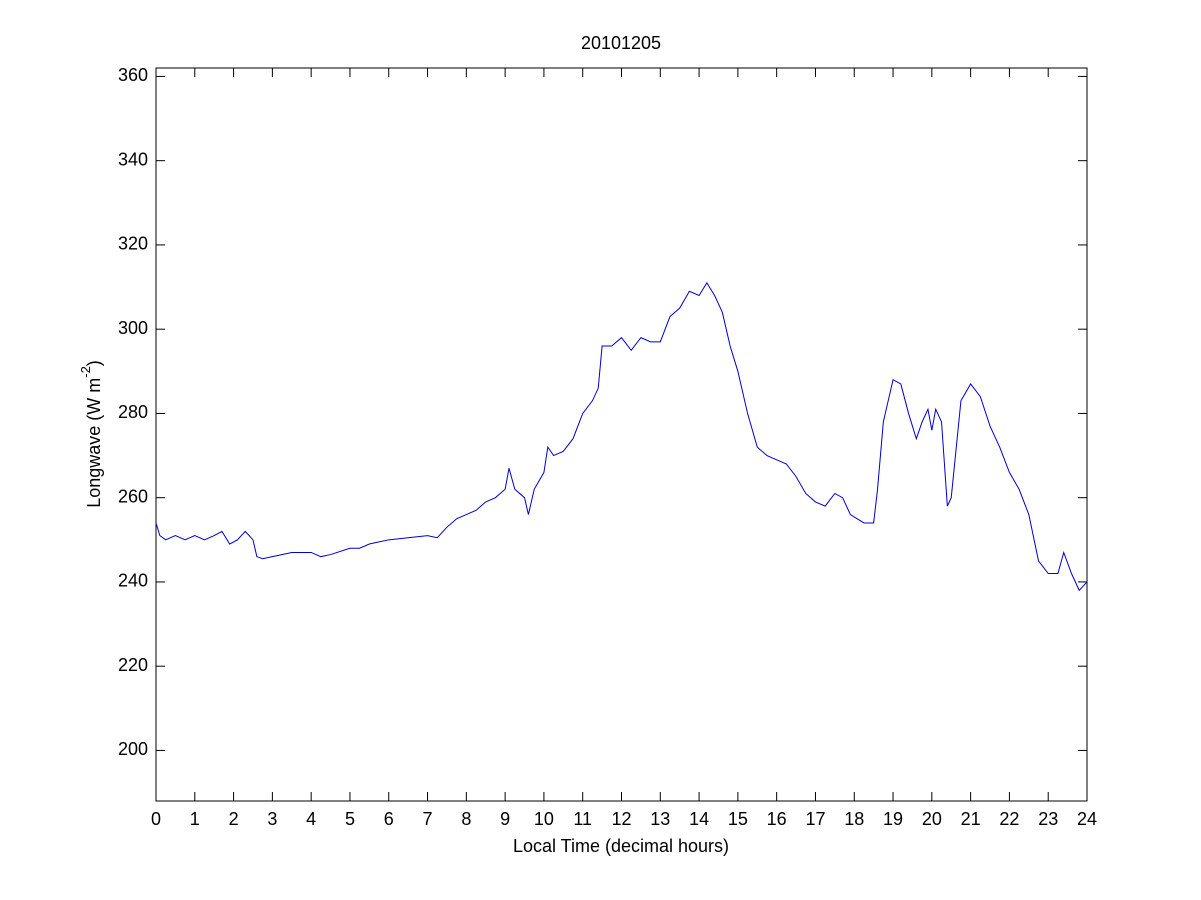 The image size is (1201, 900). I want to click on x-tick-label: 18, so click(854, 819).